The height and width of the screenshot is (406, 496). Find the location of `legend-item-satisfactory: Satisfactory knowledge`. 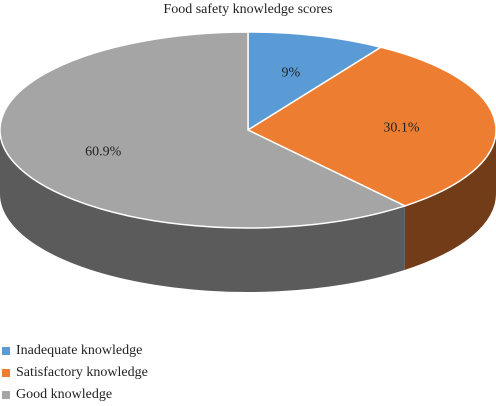

legend-item-satisfactory: Satisfactory knowledge is located at coordinates (75, 373).